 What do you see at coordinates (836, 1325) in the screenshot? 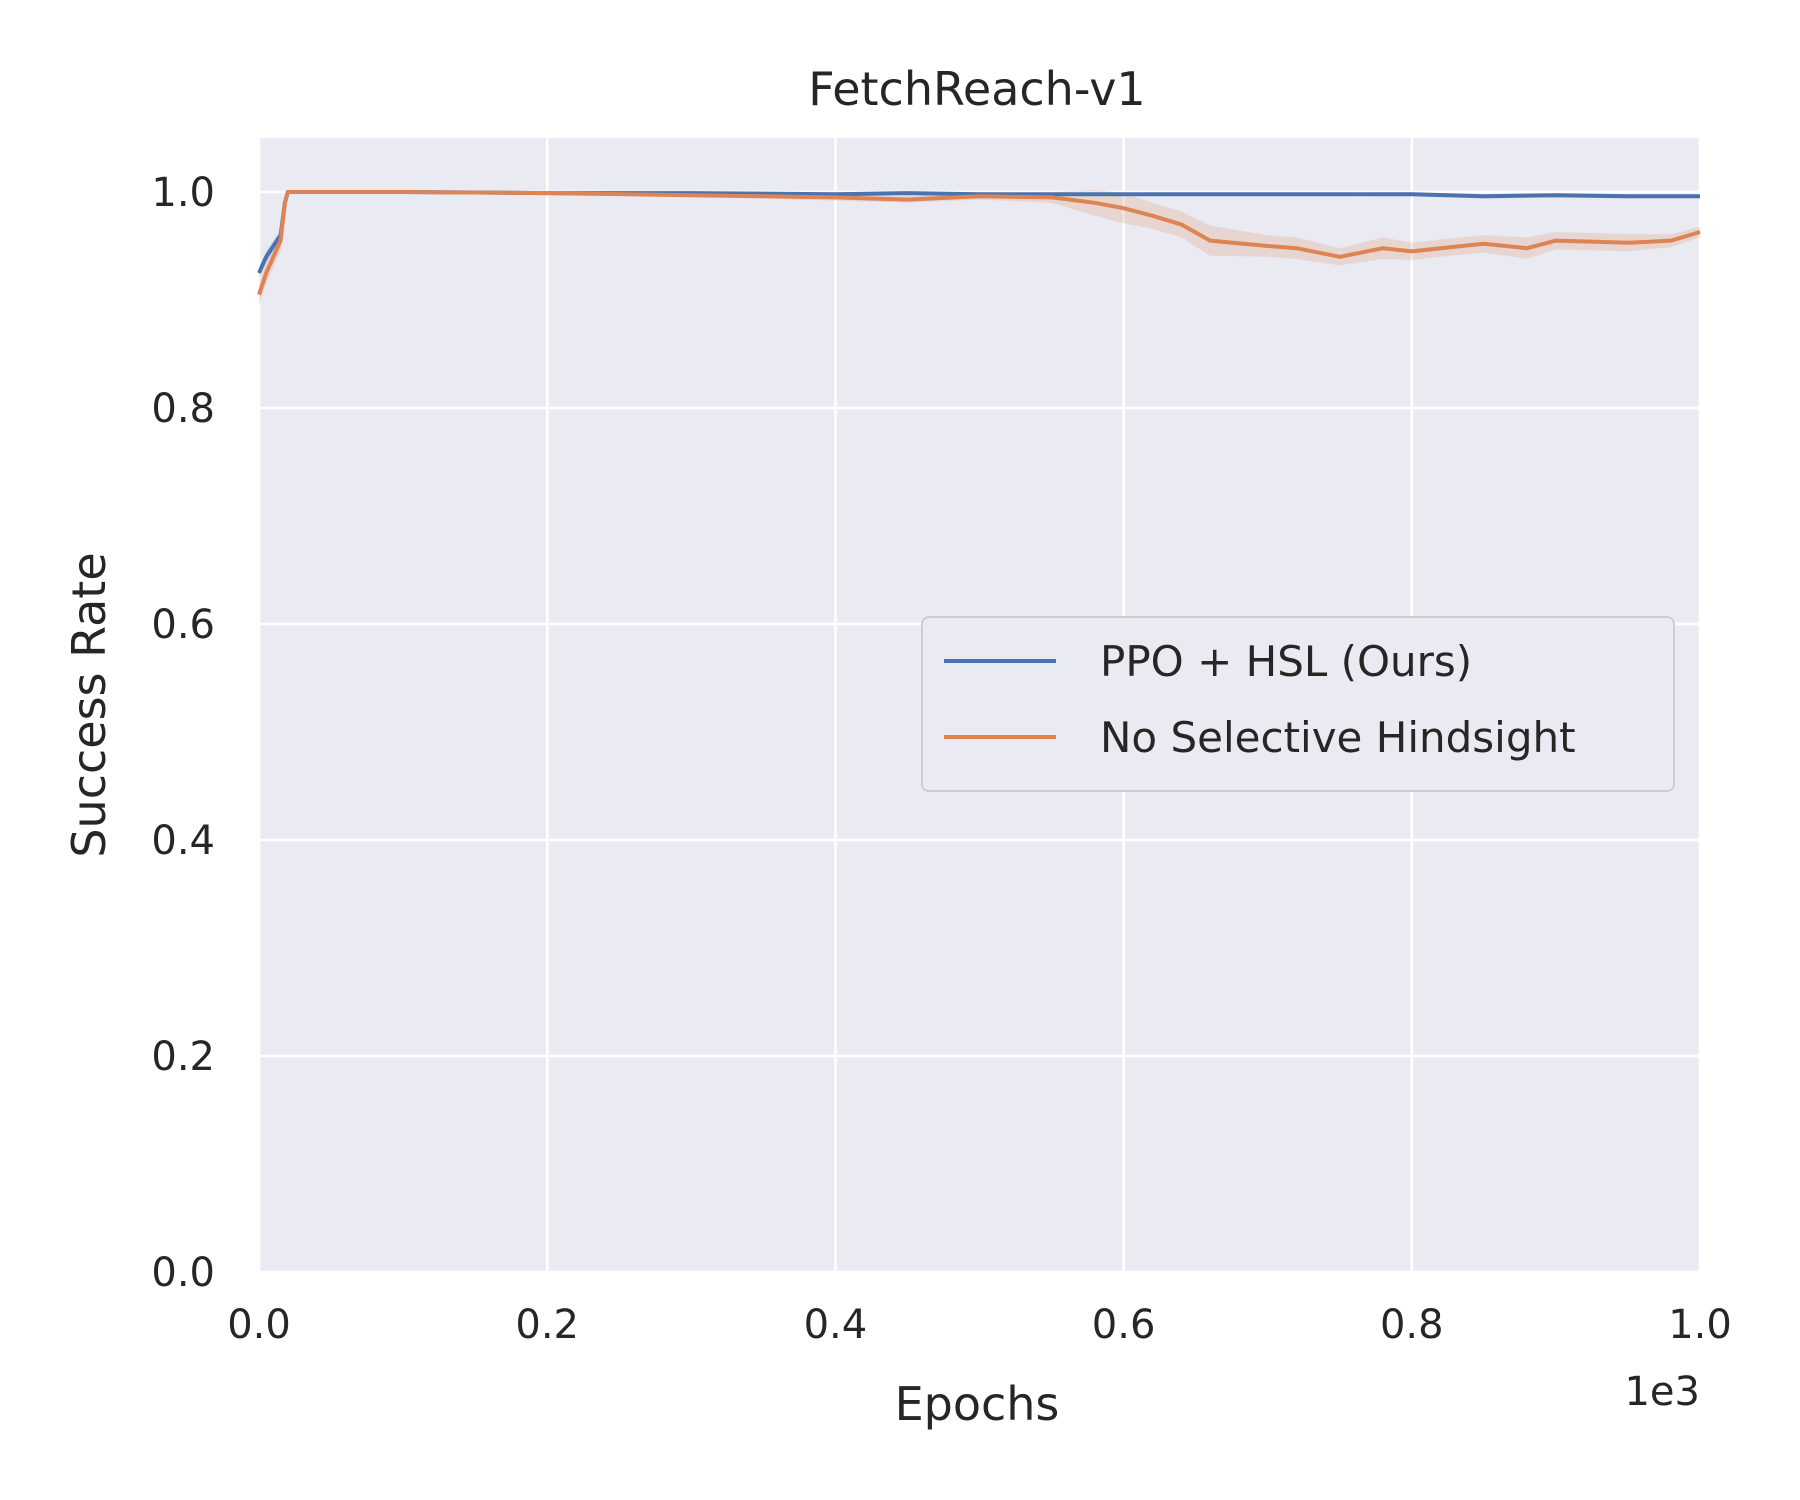
I see `x-tick-label: 0.4` at bounding box center [836, 1325].